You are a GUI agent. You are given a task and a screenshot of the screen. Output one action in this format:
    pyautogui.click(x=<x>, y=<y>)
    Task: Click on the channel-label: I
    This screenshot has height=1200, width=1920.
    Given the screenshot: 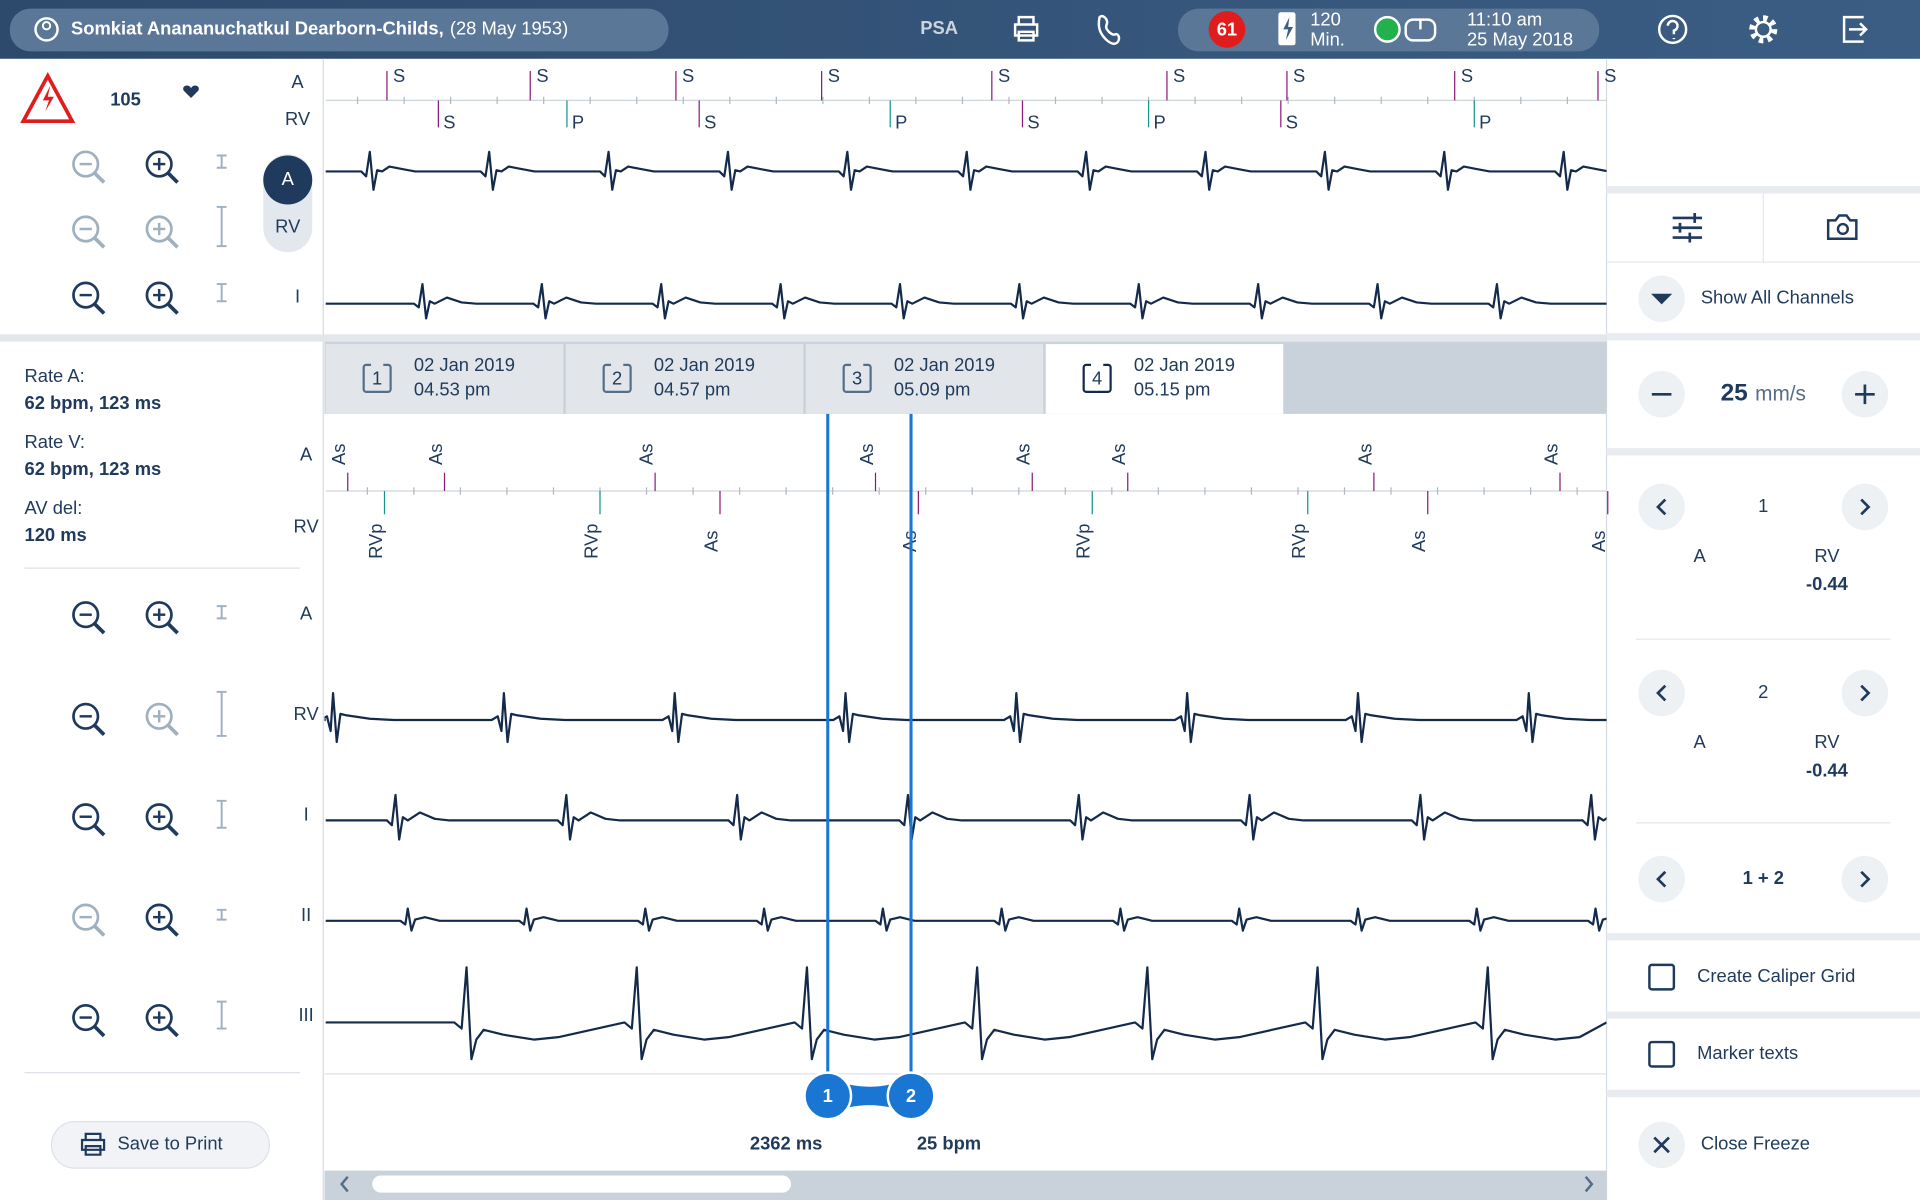 What is the action you would take?
    pyautogui.click(x=306, y=813)
    